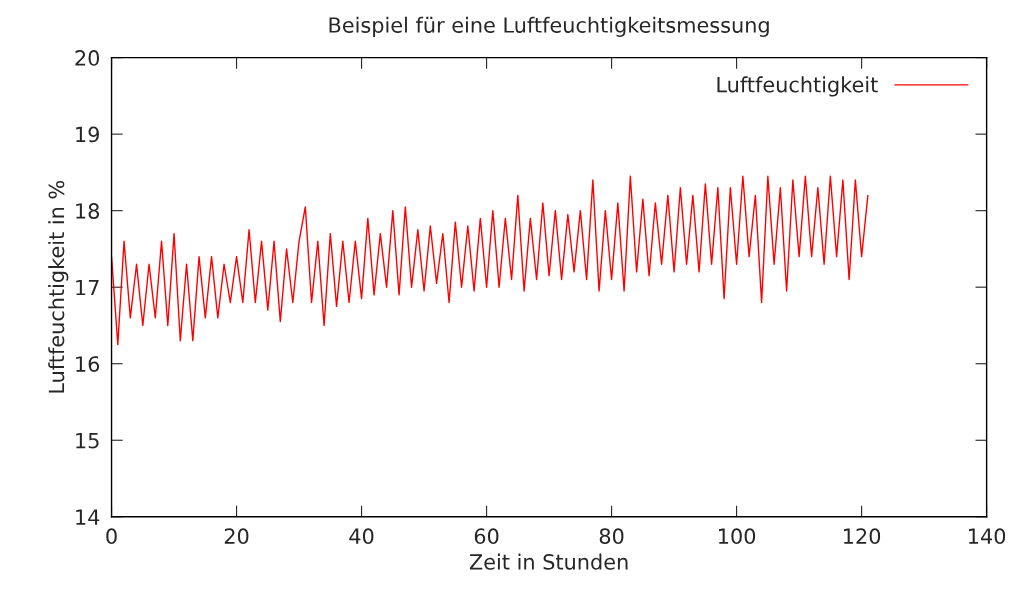  I want to click on x-tick-label: 20, so click(236, 536).